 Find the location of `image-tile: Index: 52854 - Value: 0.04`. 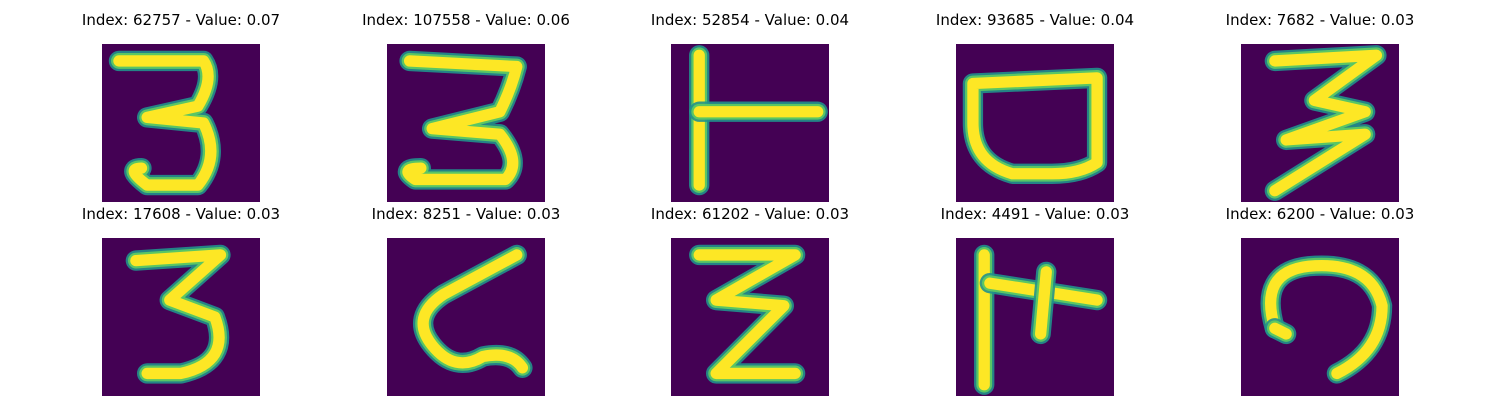

image-tile: Index: 52854 - Value: 0.04 is located at coordinates (750, 106).